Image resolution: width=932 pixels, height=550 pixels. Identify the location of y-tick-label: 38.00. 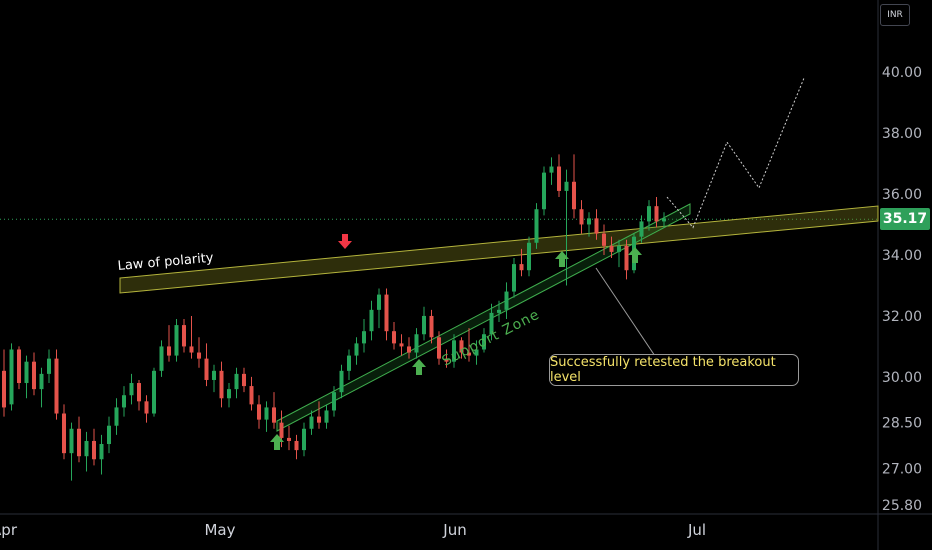
(902, 134).